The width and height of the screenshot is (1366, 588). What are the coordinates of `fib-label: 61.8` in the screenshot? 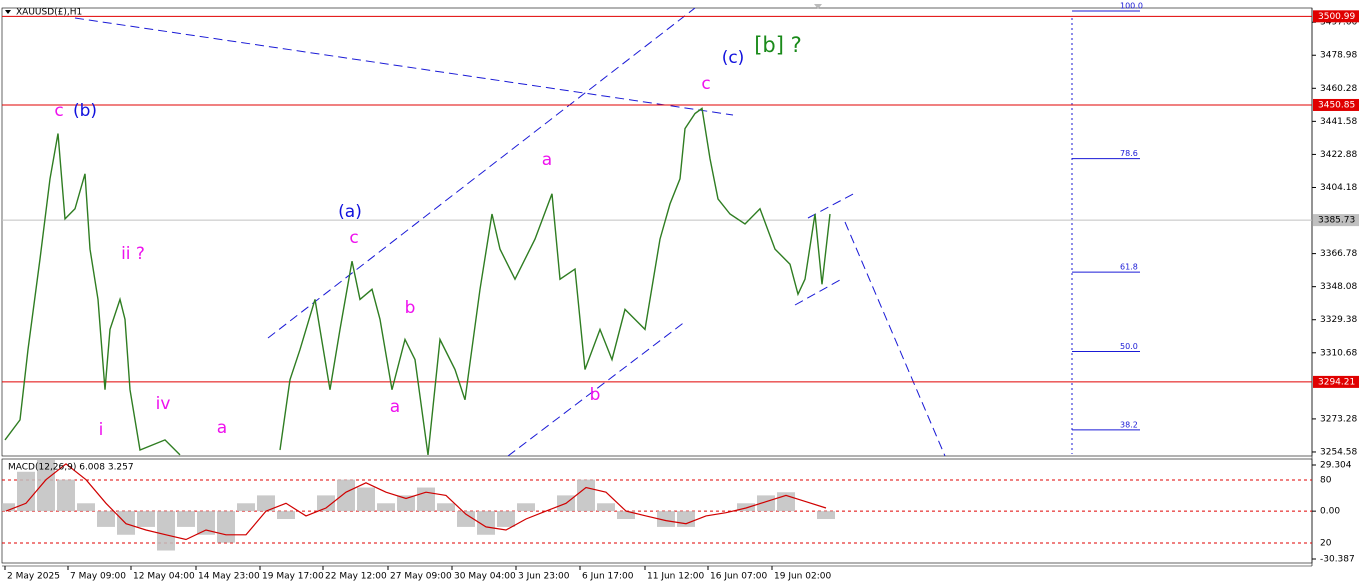 It's located at (1129, 267).